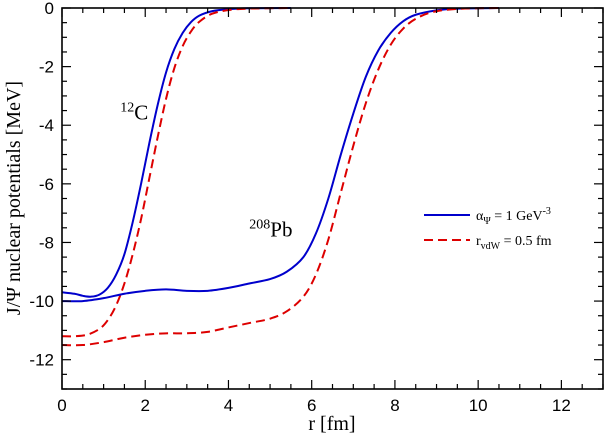 The image size is (607, 436). I want to click on legend-label-rvdw: rvdW = 0.5 fm, so click(514, 243).